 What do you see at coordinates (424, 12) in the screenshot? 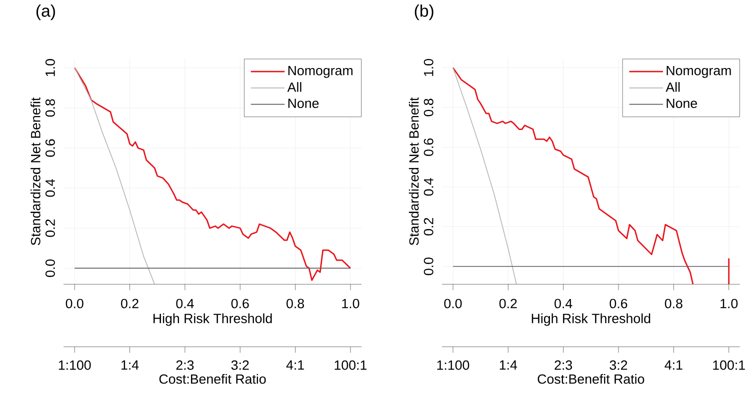
I see `chart-title: (b)` at bounding box center [424, 12].